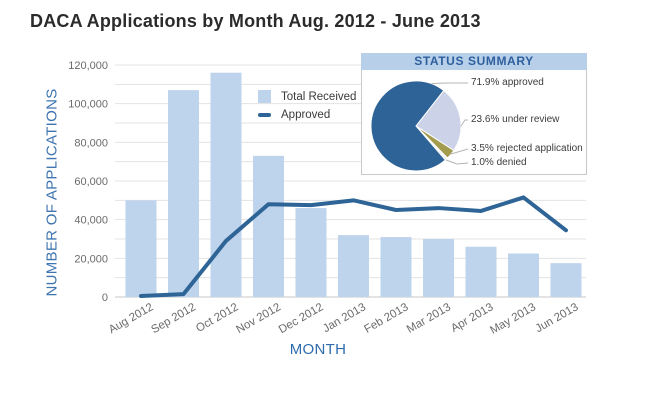 Image resolution: width=650 pixels, height=400 pixels. Describe the element at coordinates (264, 114) in the screenshot. I see `line-swatch-icon` at that location.